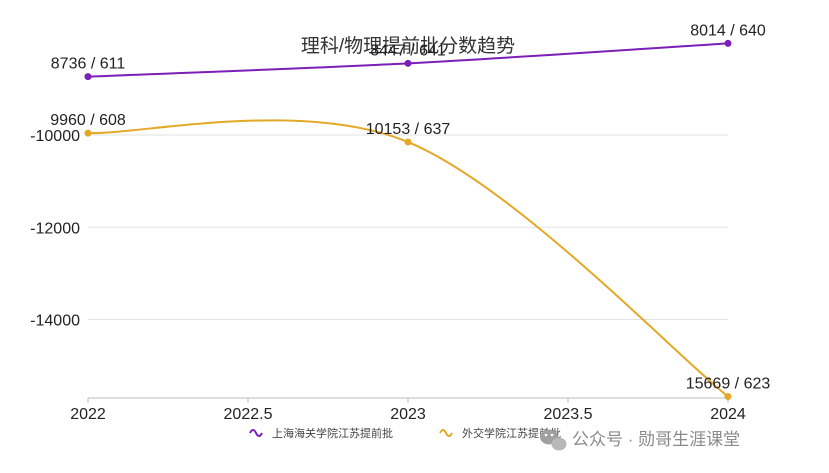 The image size is (829, 473). What do you see at coordinates (408, 129) in the screenshot?
I see `data-label: 10153 / 637` at bounding box center [408, 129].